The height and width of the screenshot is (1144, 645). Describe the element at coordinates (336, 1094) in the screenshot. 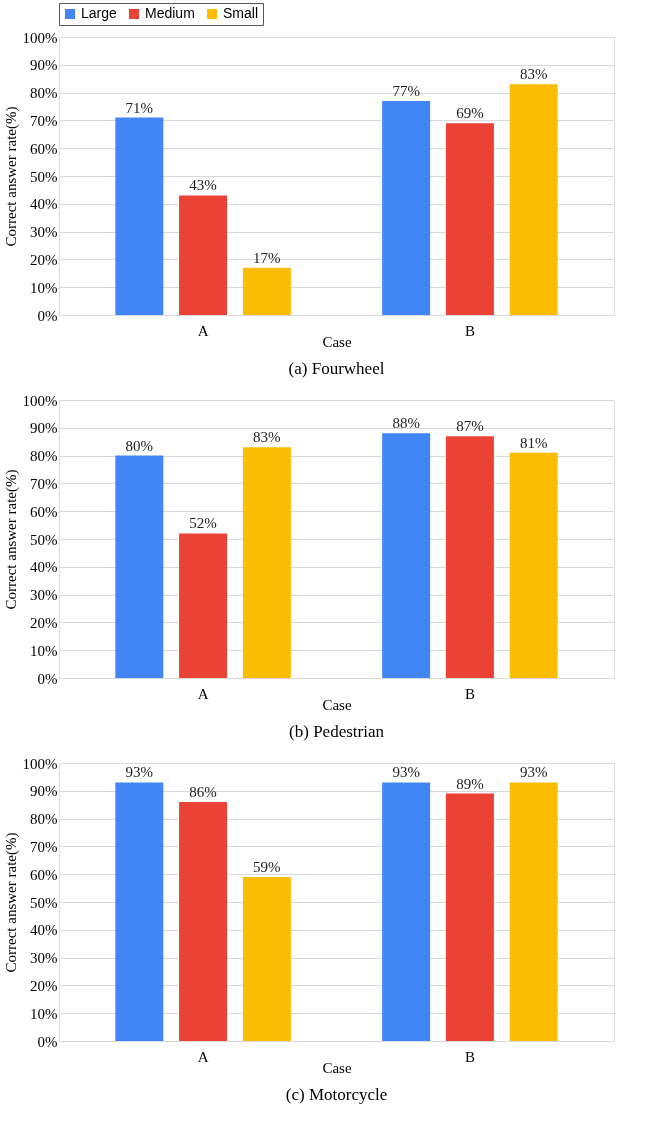

I see `text: (c) Motorcycle` at that location.